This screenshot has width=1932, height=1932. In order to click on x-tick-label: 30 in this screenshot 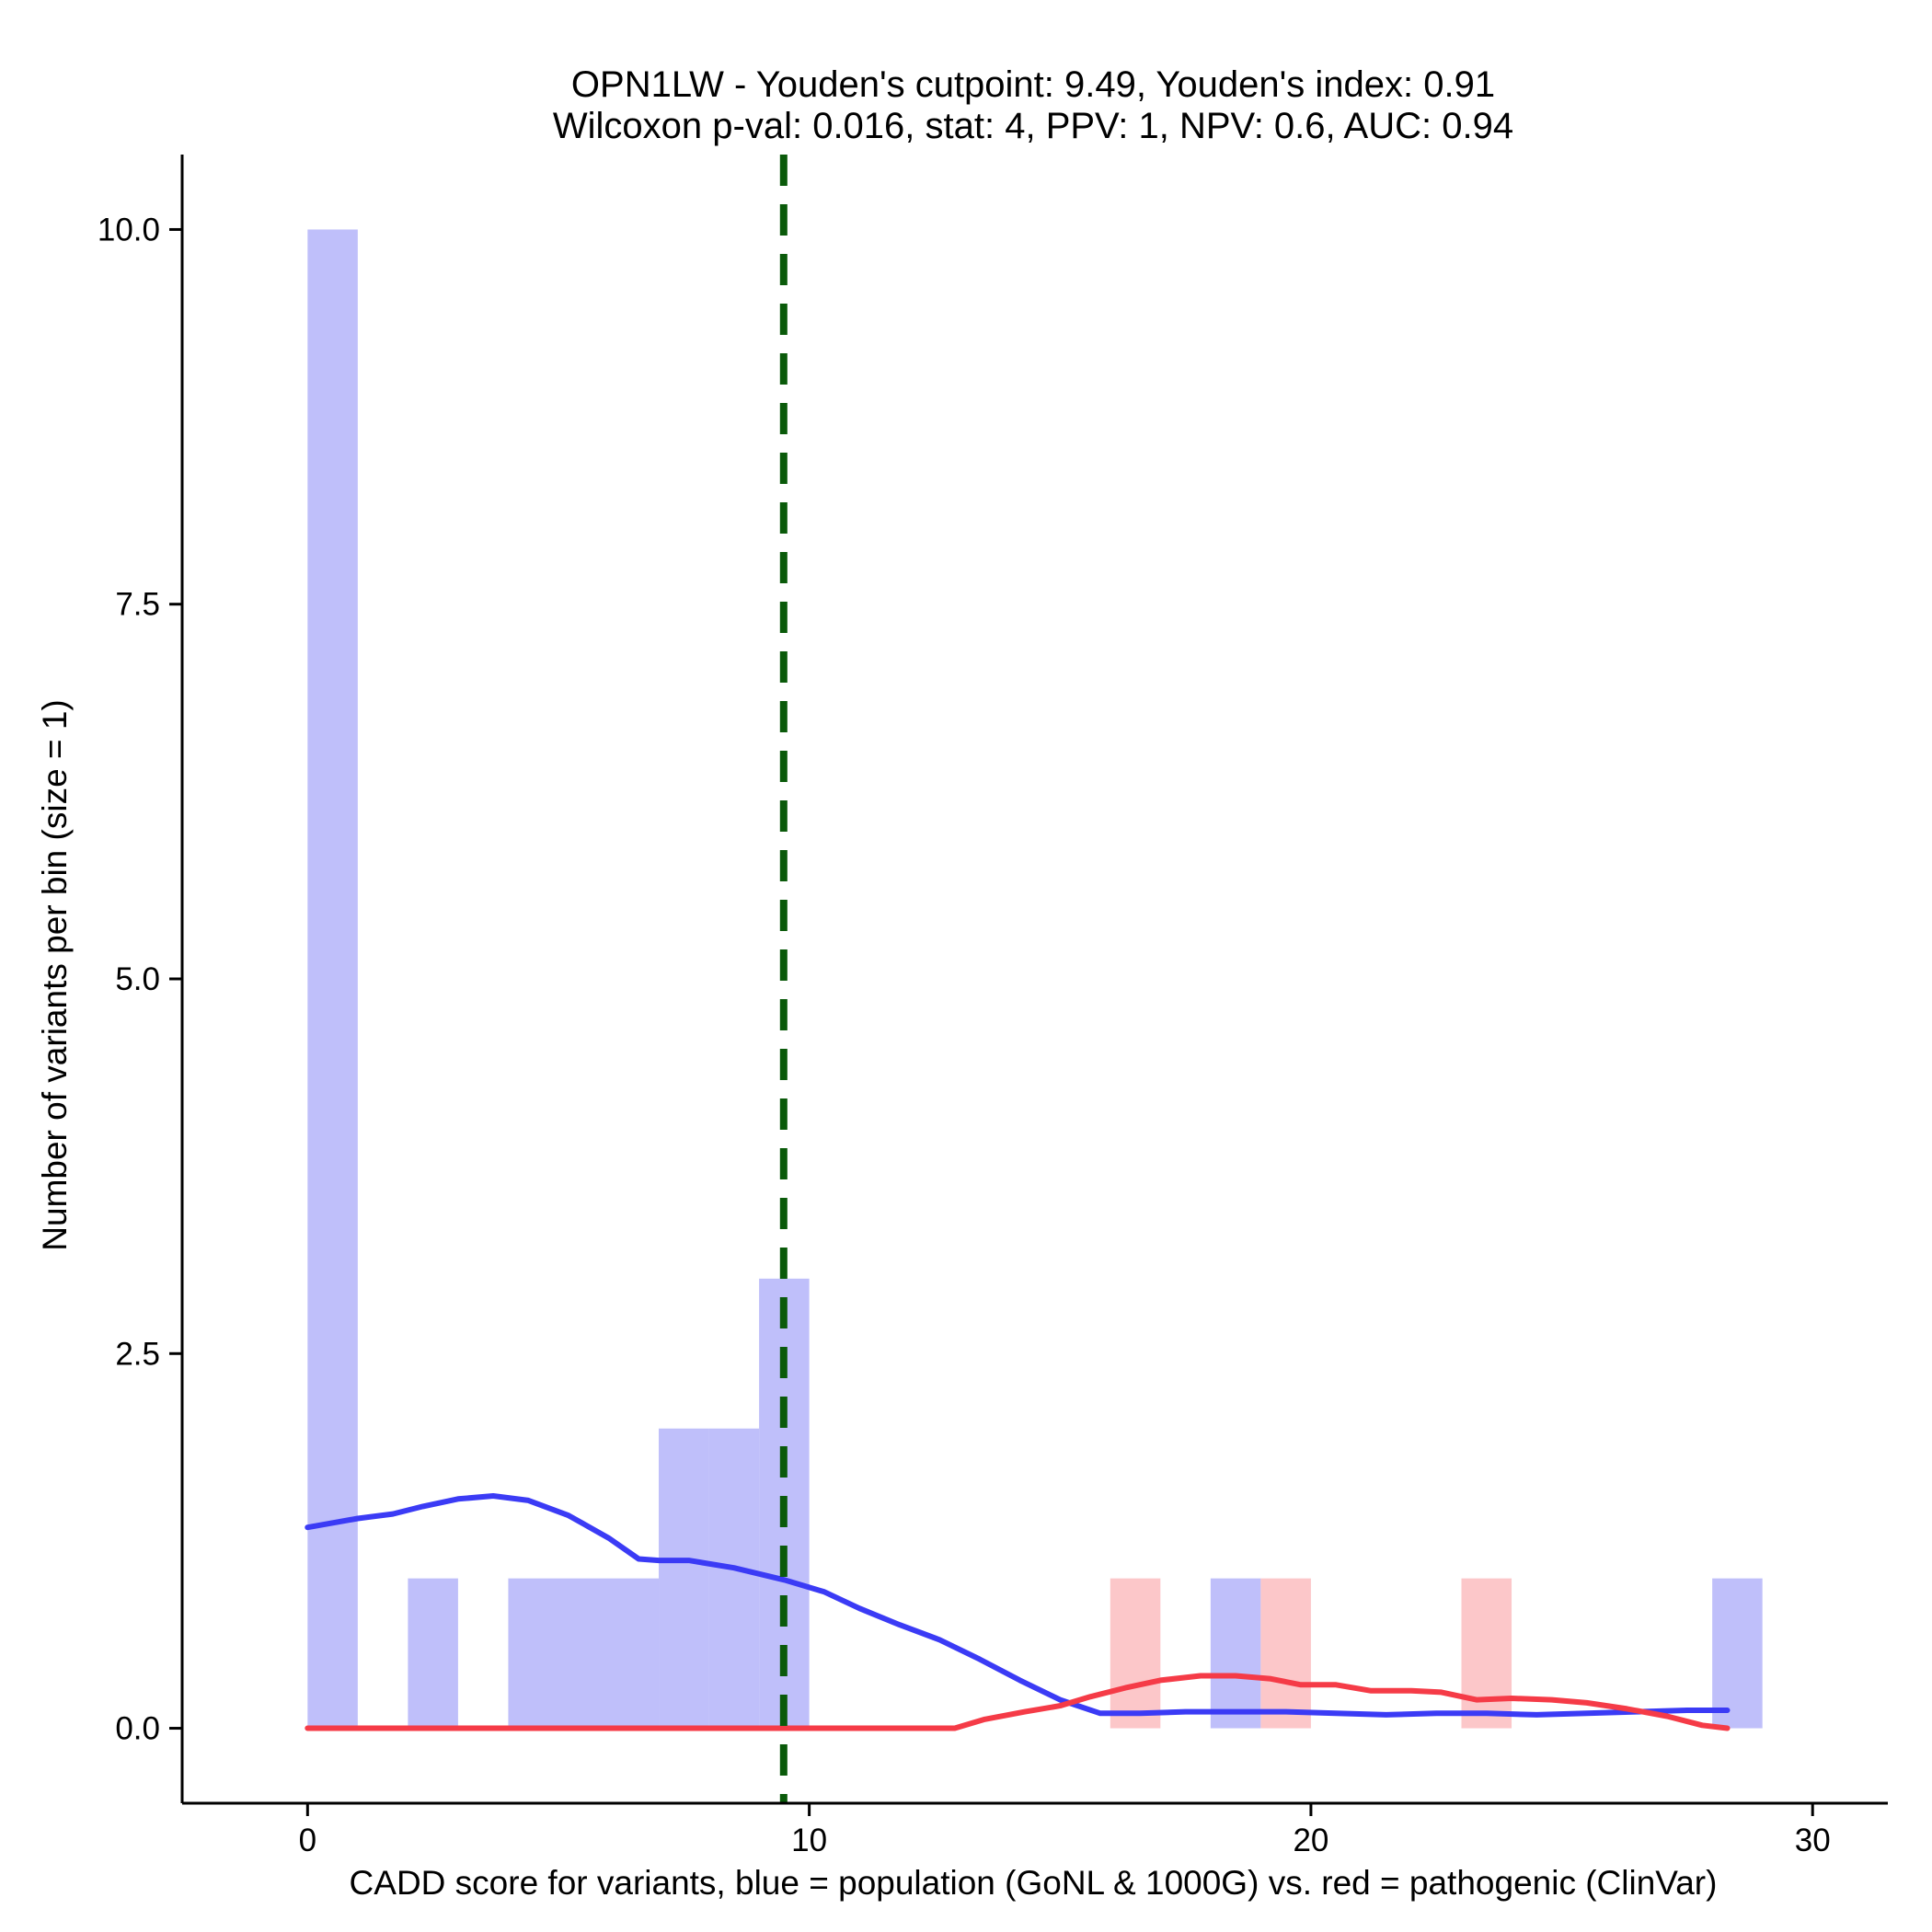, I will do `click(1813, 1840)`.